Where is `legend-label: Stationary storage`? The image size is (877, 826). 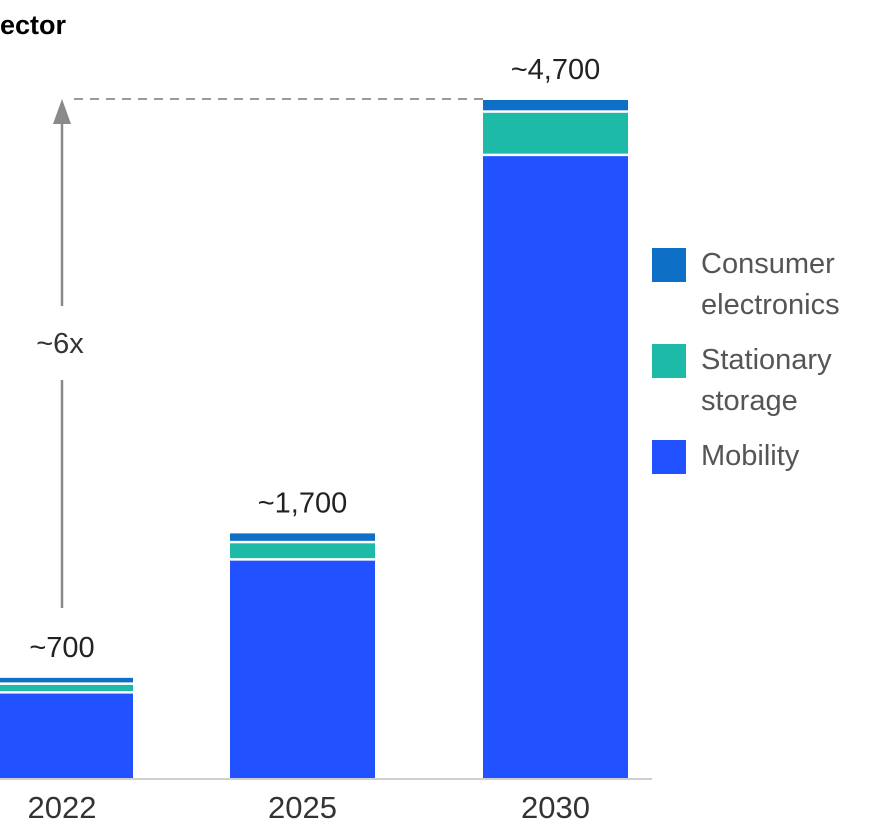
legend-label: Stationary storage is located at coordinates (766, 381).